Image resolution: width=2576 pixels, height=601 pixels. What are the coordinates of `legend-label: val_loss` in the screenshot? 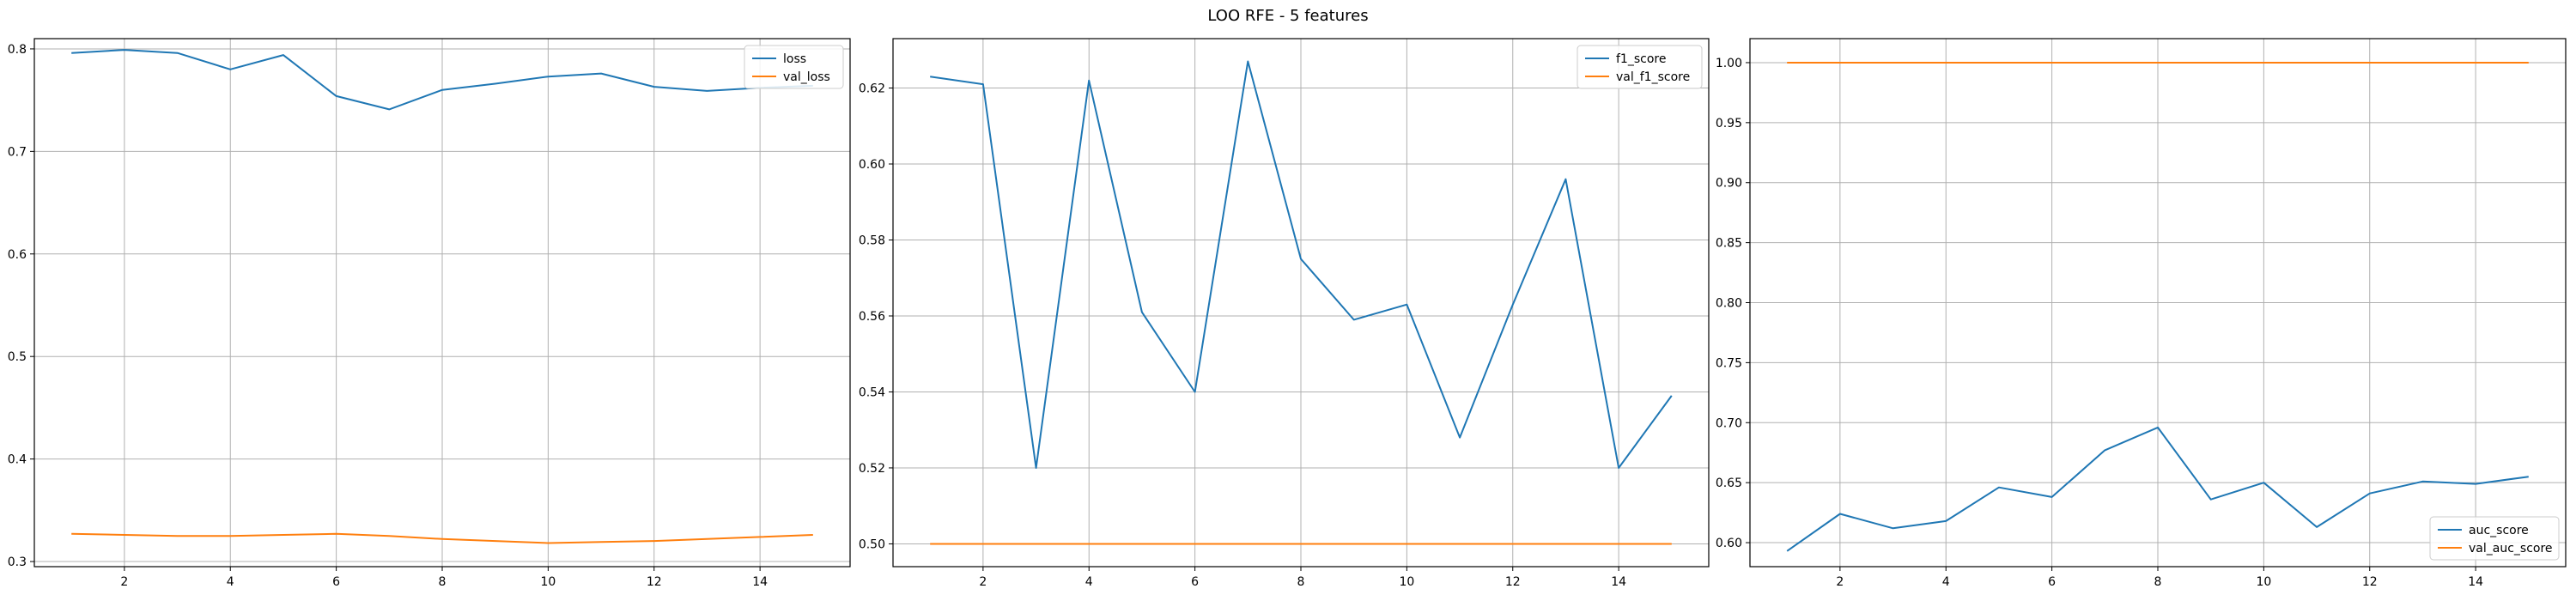 It's located at (806, 77).